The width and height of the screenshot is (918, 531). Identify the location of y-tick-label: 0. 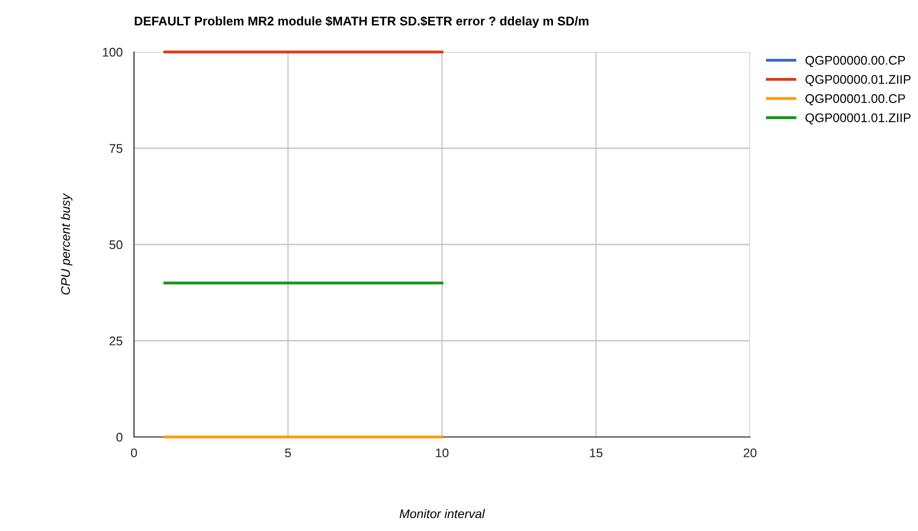
(119, 437).